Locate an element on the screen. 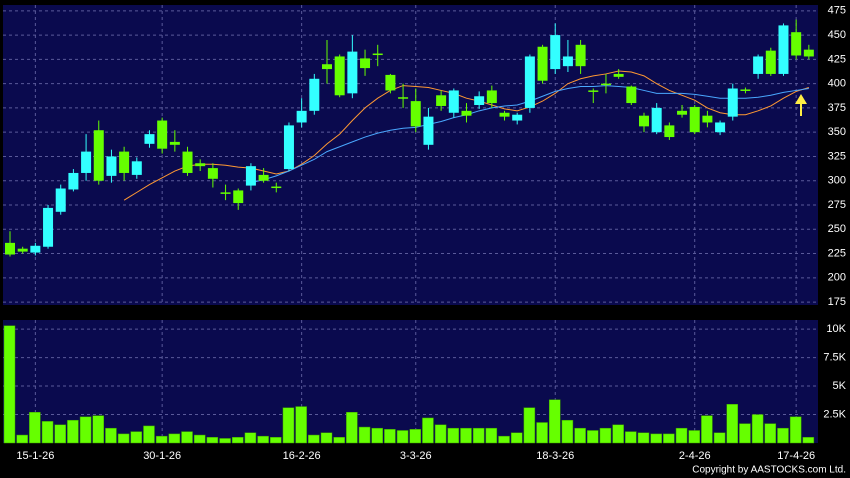 This screenshot has width=850, height=478. x-tick-label: 3-3-26 is located at coordinates (416, 456).